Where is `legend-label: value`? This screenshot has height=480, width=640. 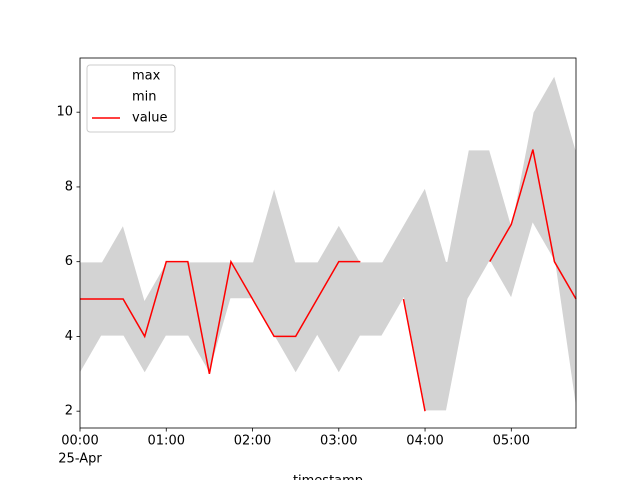
legend-label: value is located at coordinates (150, 118).